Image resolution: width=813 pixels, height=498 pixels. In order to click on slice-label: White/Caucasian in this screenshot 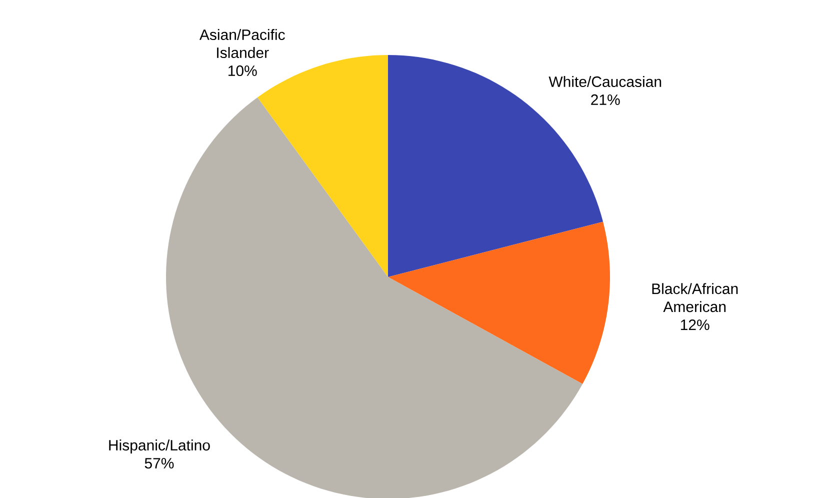, I will do `click(605, 82)`.